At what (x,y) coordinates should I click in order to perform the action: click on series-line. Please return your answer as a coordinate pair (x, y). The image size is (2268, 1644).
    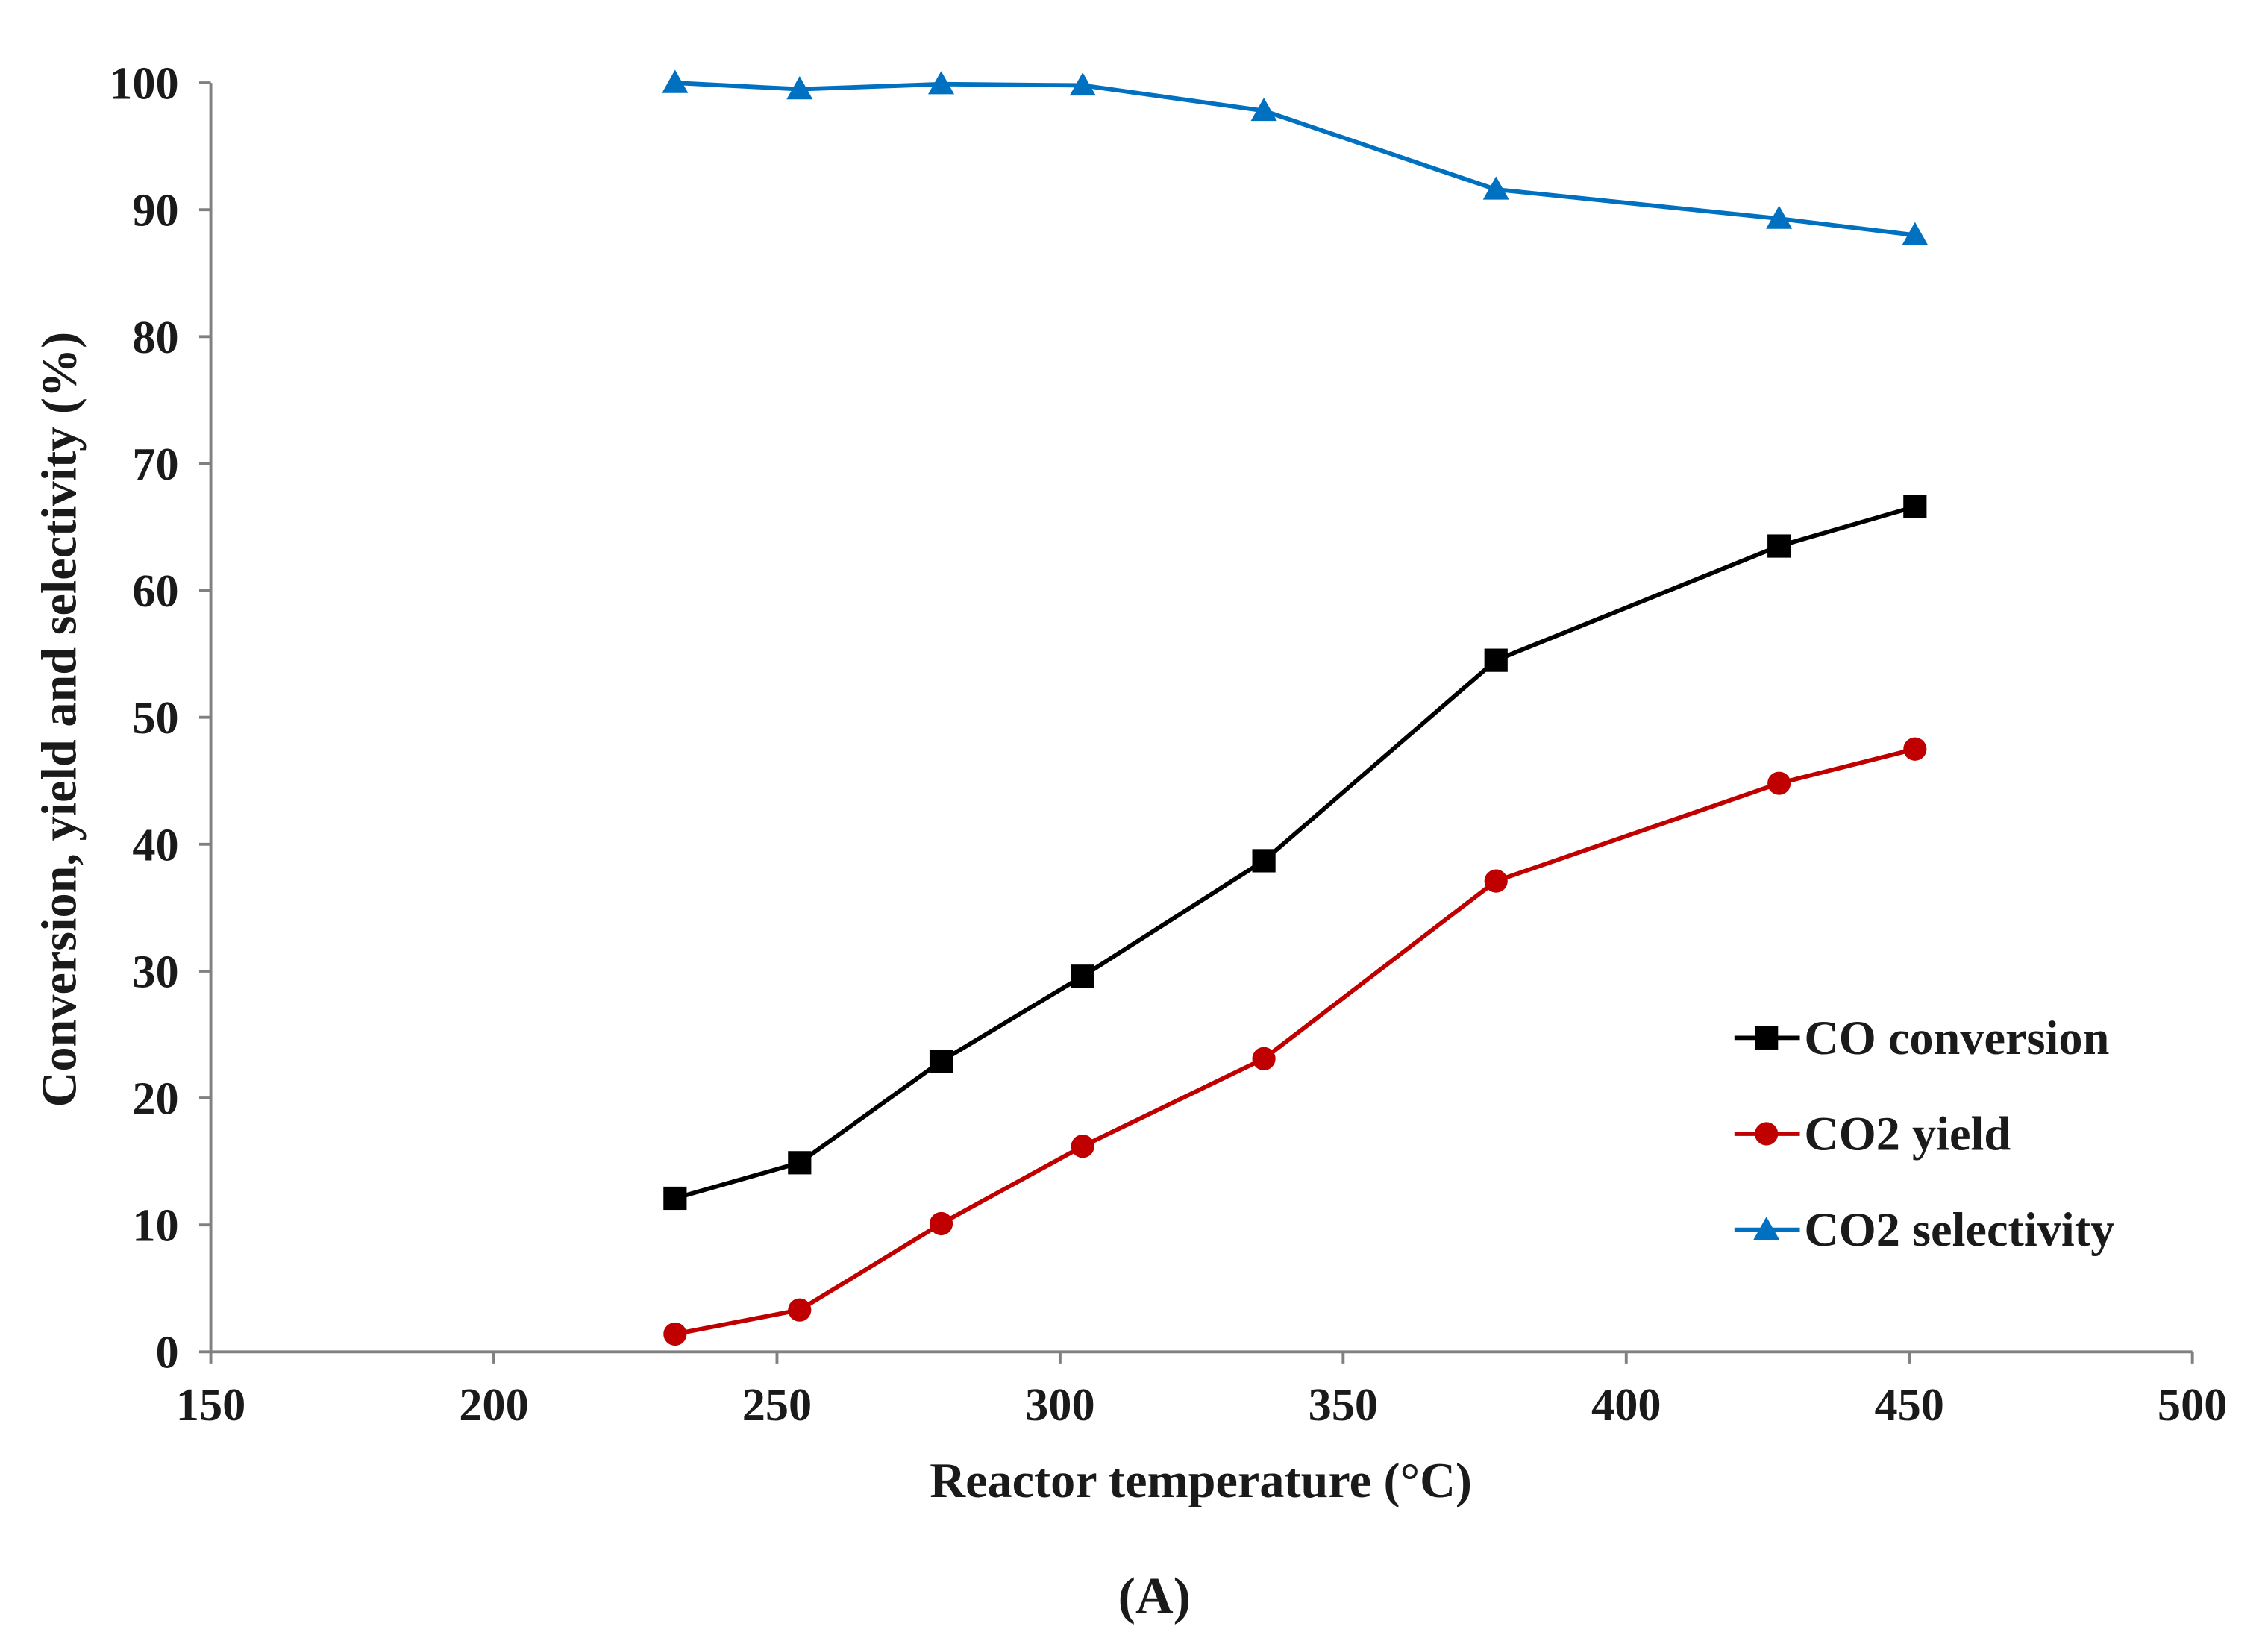
    Looking at the image, I should click on (1295, 159).